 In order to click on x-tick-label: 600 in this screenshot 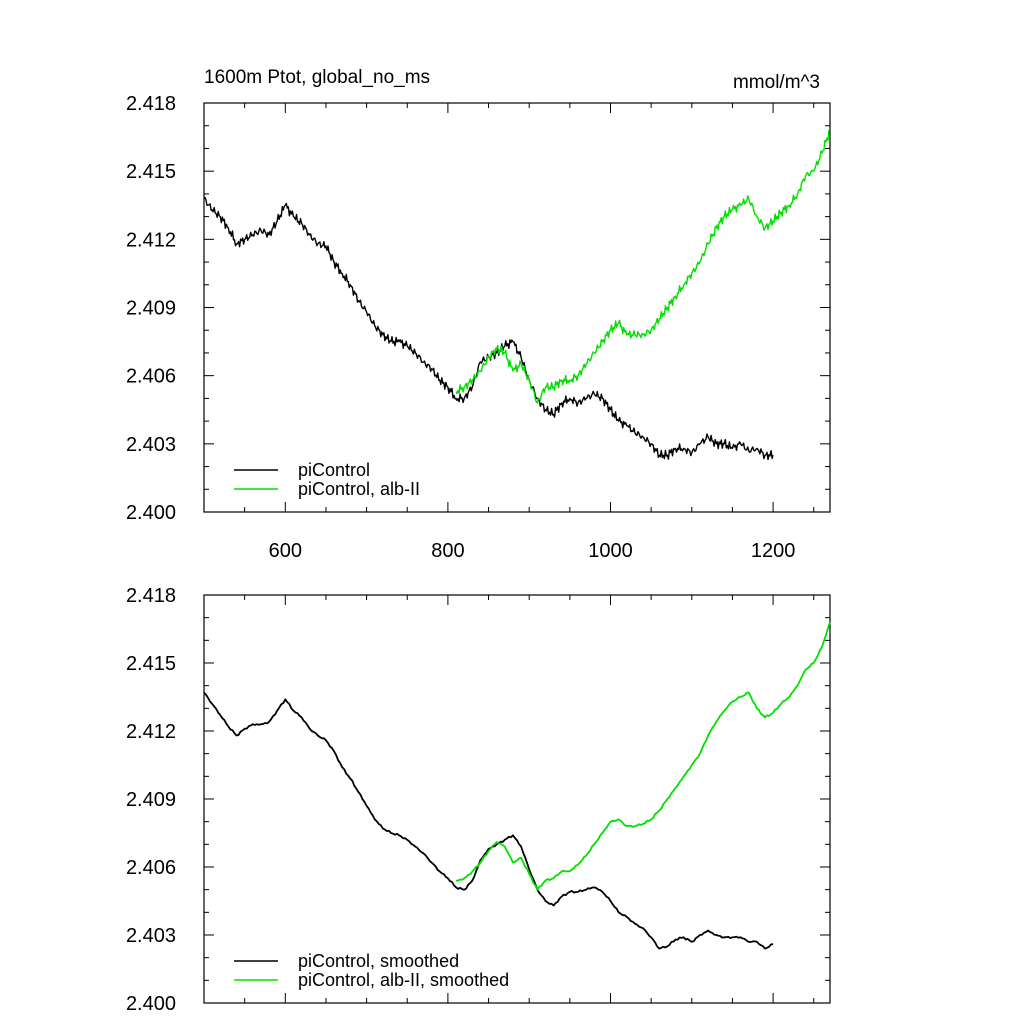, I will do `click(285, 551)`.